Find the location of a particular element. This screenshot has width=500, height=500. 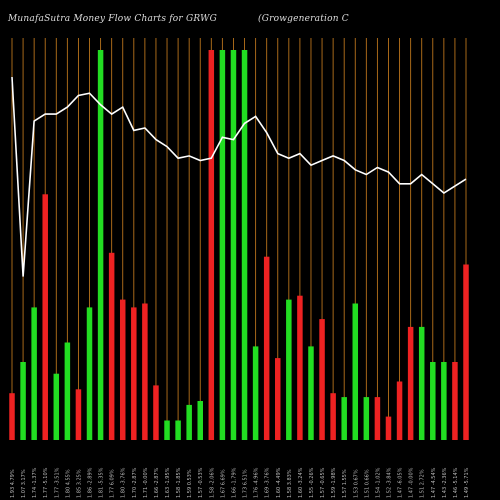

x-tick-label: 1.77 -5.10% is located at coordinates (46, 482).